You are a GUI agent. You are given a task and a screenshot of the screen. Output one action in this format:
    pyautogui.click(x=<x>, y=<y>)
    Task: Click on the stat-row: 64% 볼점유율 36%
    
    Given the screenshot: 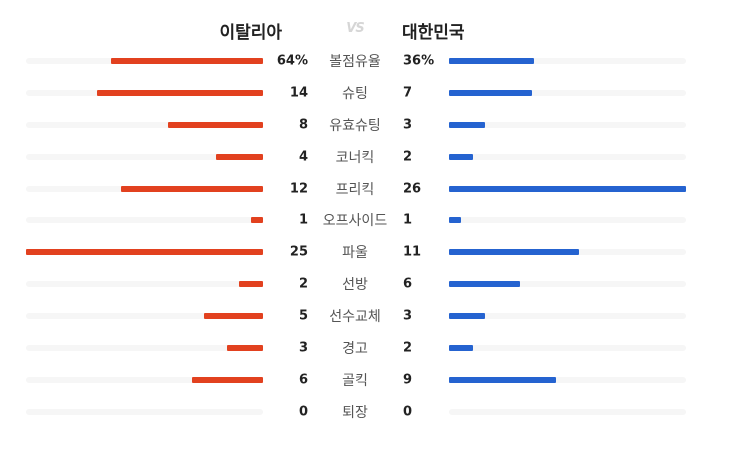 What is the action you would take?
    pyautogui.click(x=367, y=61)
    